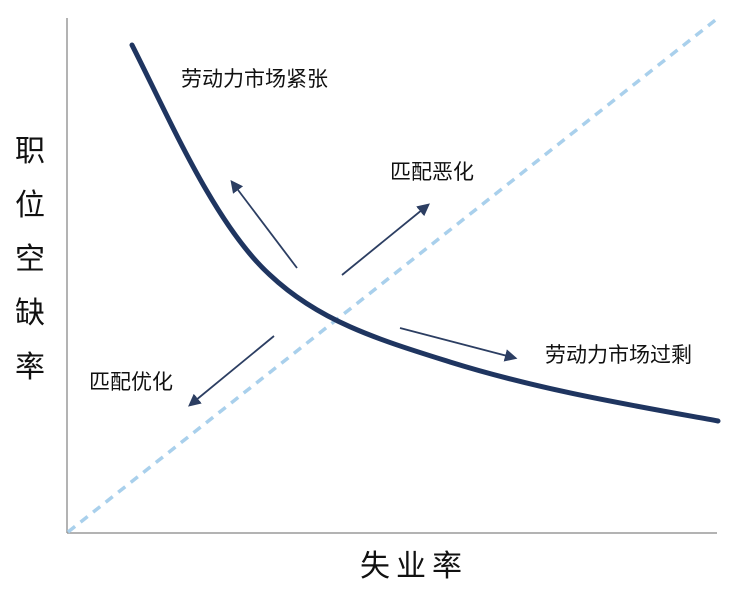  Describe the element at coordinates (254, 79) in the screenshot. I see `annotation-labor-market-tight: 劳动力市场紧张` at that location.